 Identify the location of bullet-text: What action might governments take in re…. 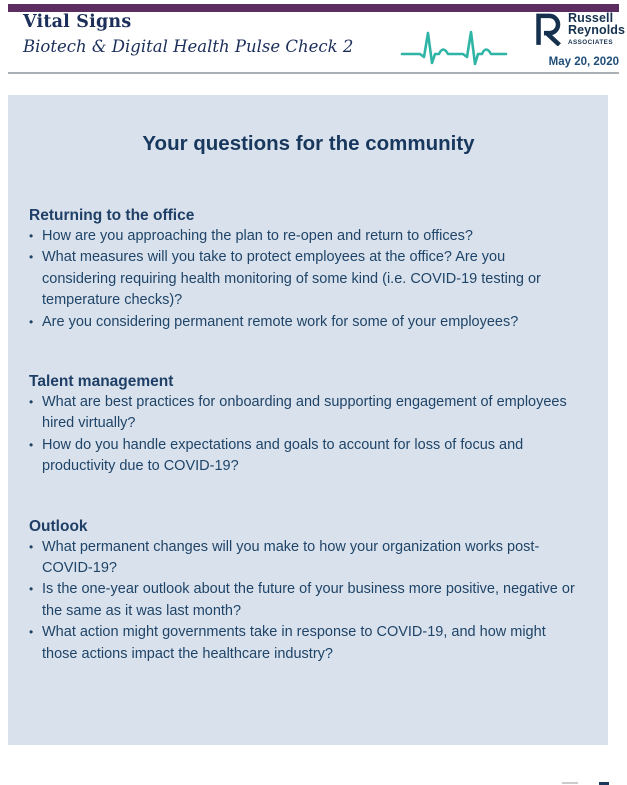
(294, 643).